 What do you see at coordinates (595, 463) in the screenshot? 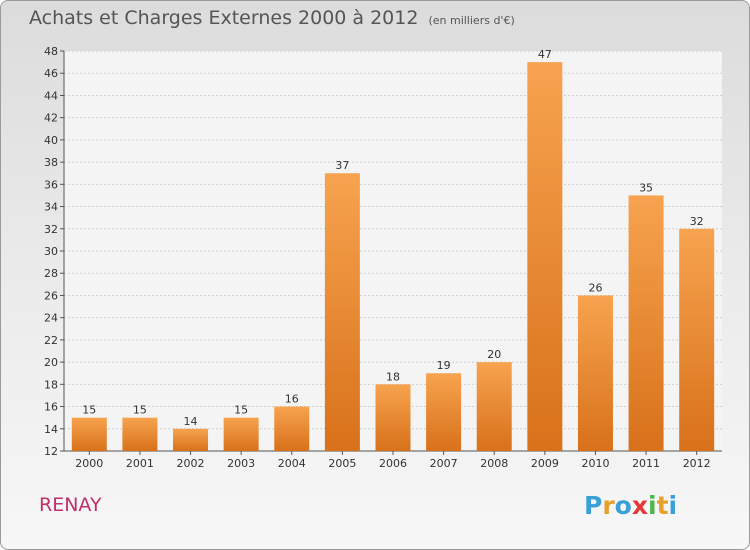
I see `x-tick-label-2010: 2010` at bounding box center [595, 463].